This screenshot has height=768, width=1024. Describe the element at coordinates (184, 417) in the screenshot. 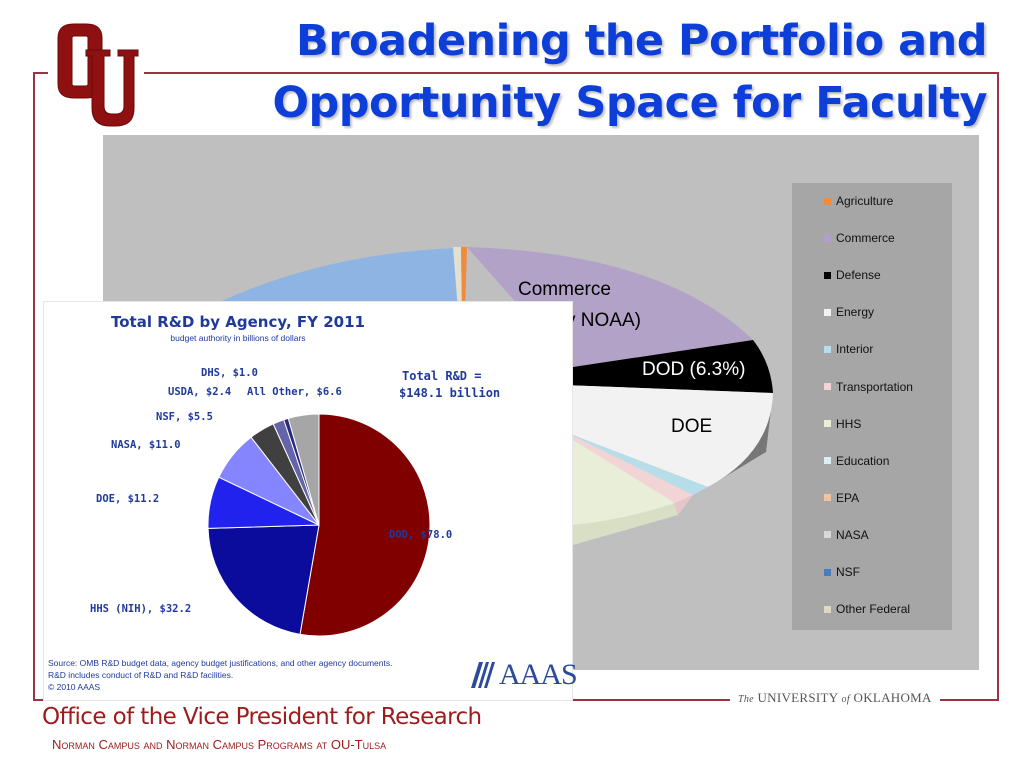

I see `inset-label-nsf: NSF, $5.5` at that location.